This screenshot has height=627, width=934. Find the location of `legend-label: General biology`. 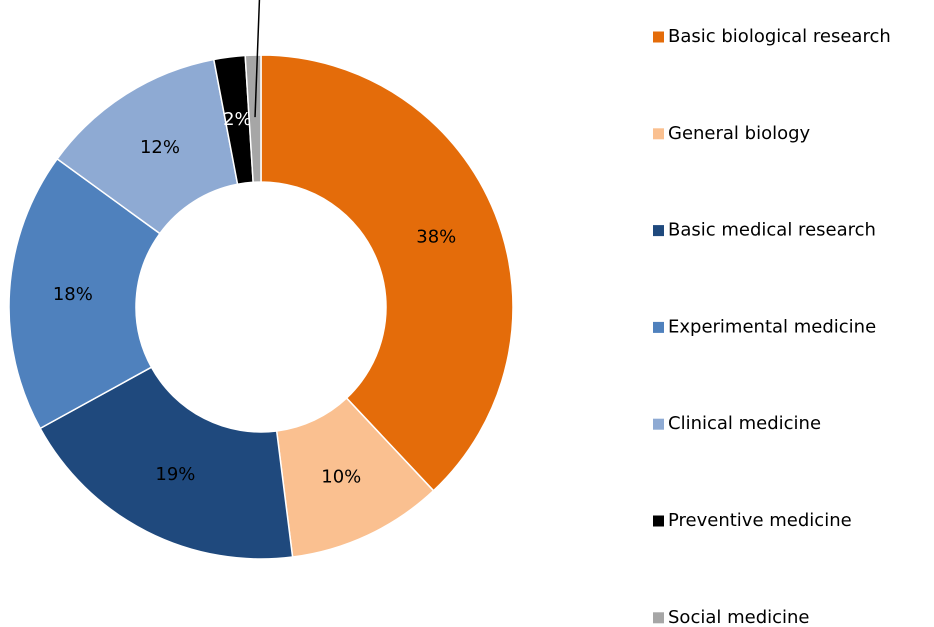

legend-label: General biology is located at coordinates (739, 133).